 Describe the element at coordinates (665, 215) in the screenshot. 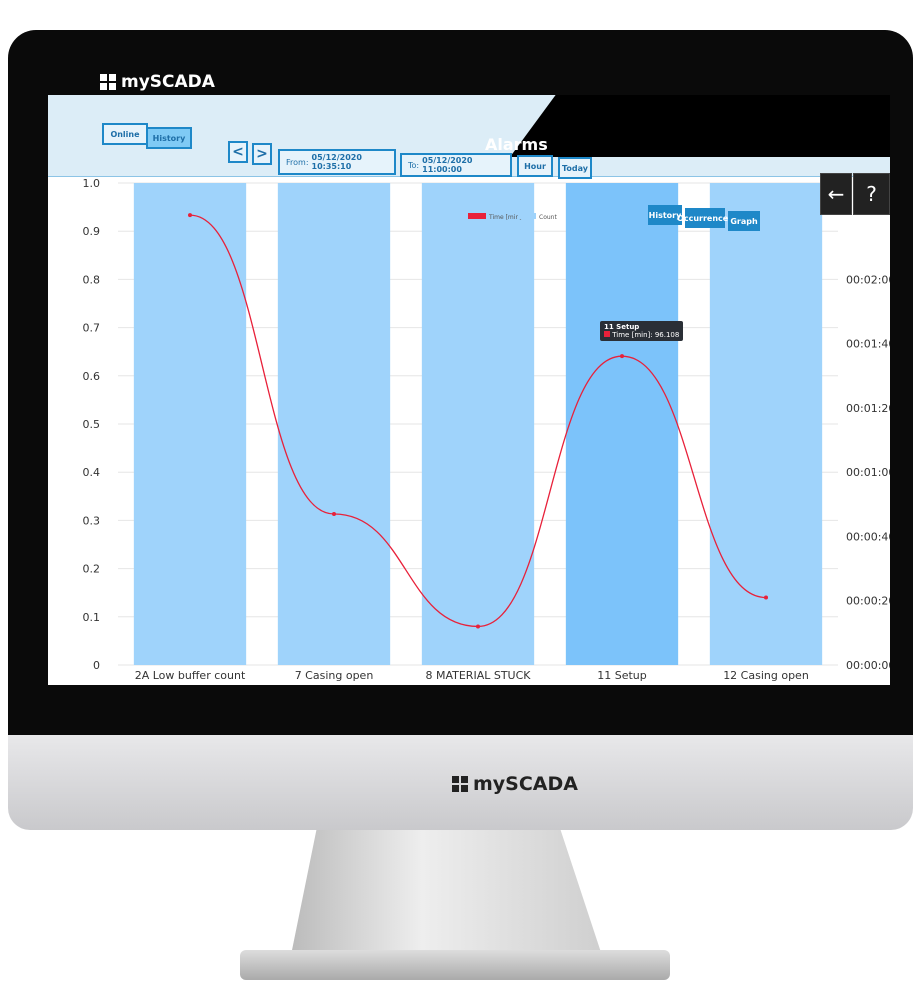

I see `view-history-button: History` at that location.